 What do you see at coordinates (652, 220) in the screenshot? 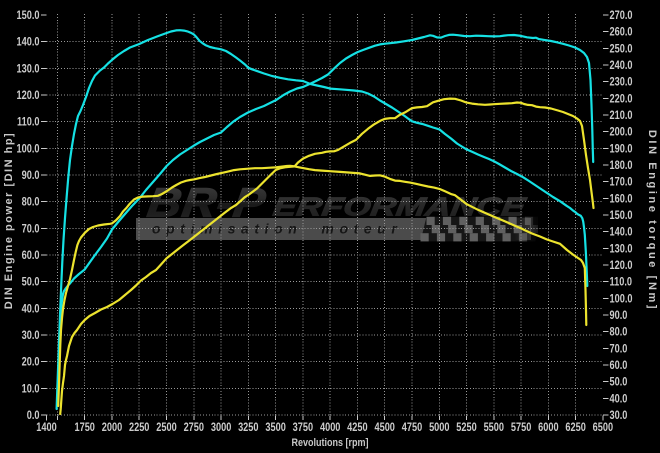
I see `svg-text: DIN Engine torque [Nm]` at bounding box center [652, 220].